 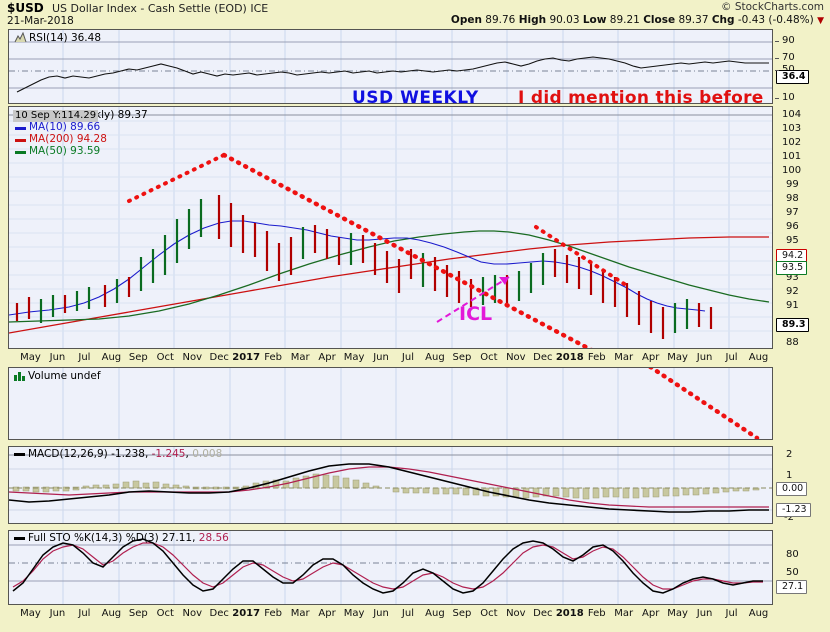 What do you see at coordinates (788, 57) in the screenshot?
I see `rsi-tick-70: 70` at bounding box center [788, 57].